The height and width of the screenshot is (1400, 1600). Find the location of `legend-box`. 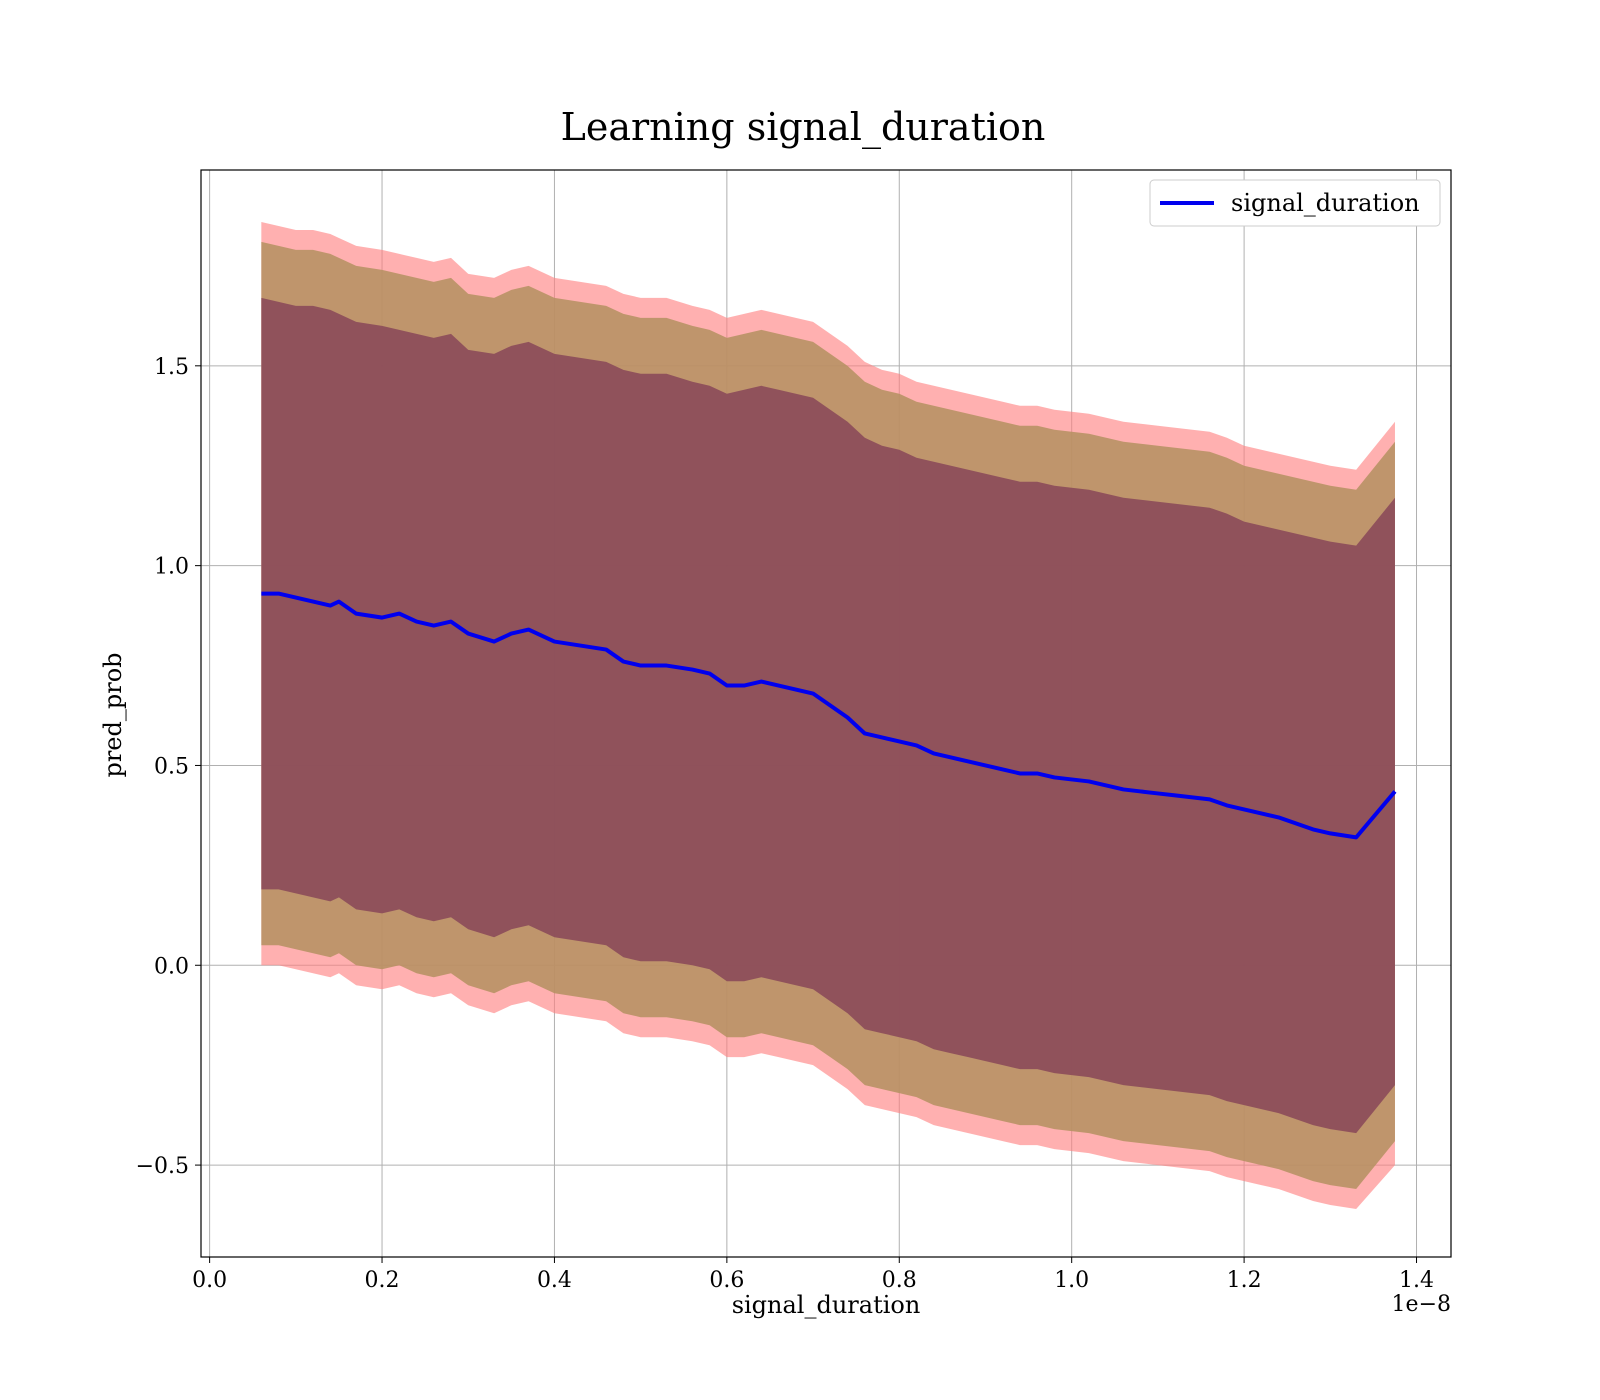

legend-box is located at coordinates (1295, 203).